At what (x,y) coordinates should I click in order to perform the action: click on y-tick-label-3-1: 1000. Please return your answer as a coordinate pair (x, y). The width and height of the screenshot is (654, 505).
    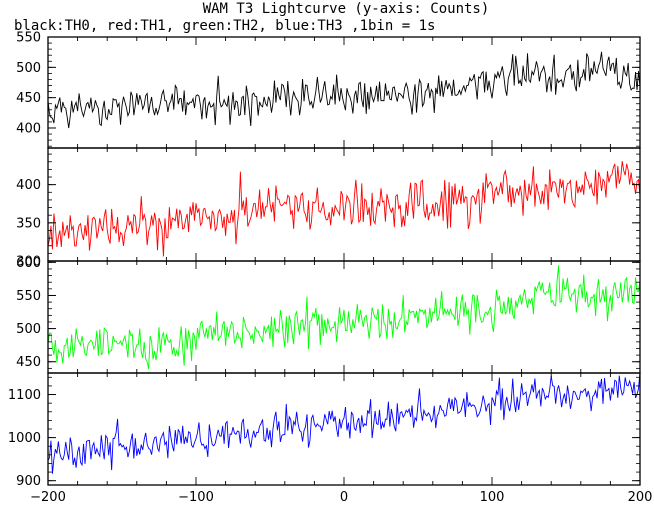
    Looking at the image, I should click on (24, 438).